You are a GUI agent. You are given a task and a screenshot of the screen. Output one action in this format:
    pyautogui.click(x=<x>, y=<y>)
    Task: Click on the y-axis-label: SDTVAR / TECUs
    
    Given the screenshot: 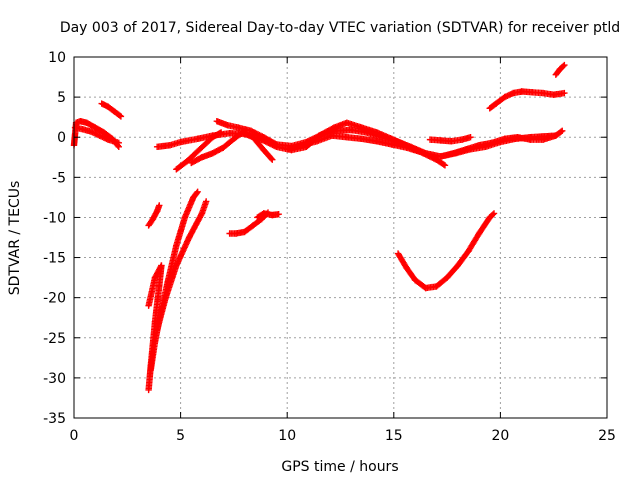 What is the action you would take?
    pyautogui.click(x=15, y=238)
    